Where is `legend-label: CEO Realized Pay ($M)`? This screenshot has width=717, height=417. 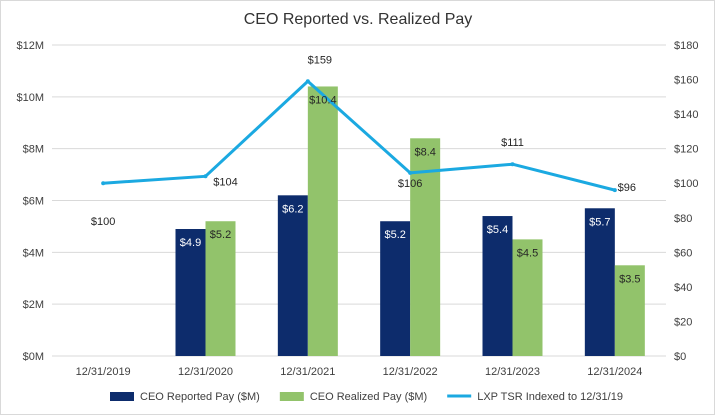
legend-label: CEO Realized Pay ($M) is located at coordinates (368, 397).